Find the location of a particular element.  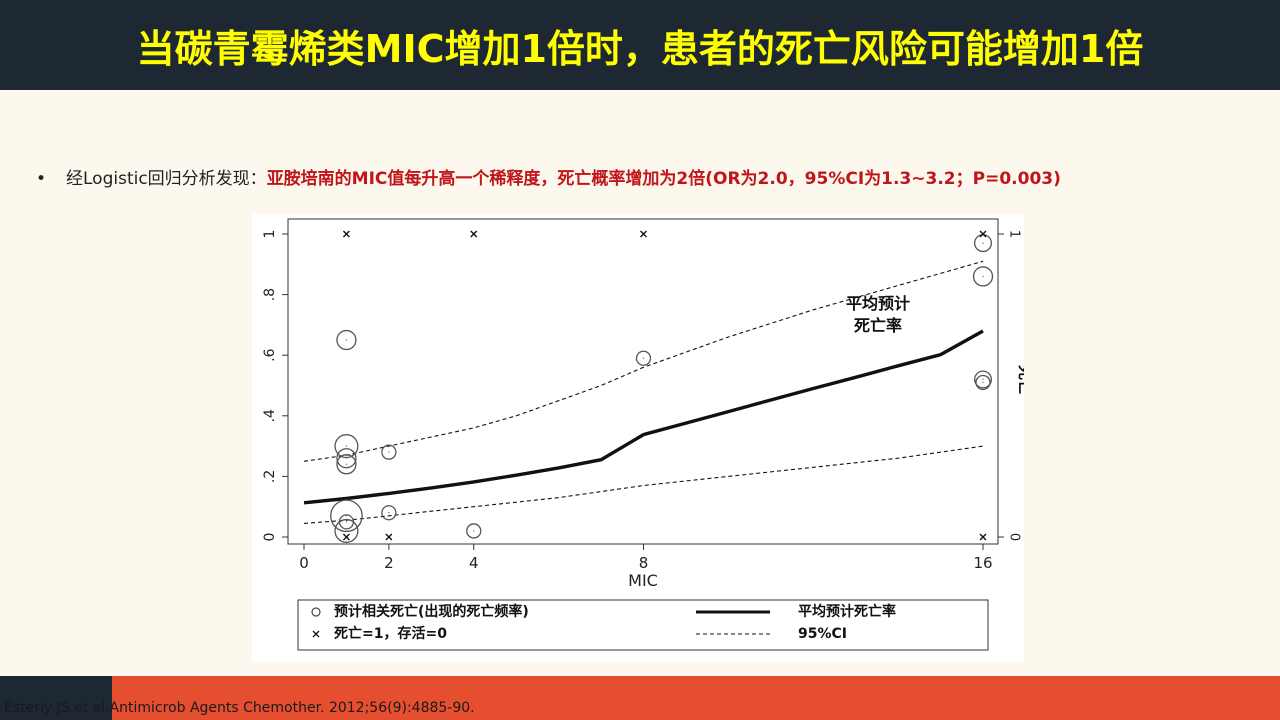

y-tick-label: .8 is located at coordinates (270, 294).